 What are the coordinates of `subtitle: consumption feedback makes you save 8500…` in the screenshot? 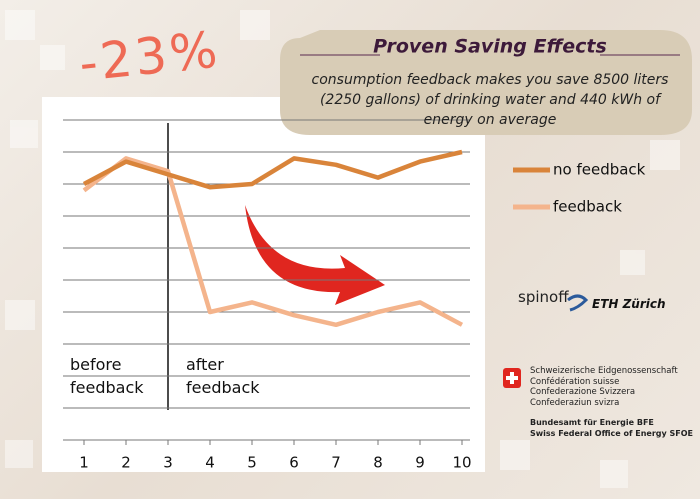 It's located at (490, 100).